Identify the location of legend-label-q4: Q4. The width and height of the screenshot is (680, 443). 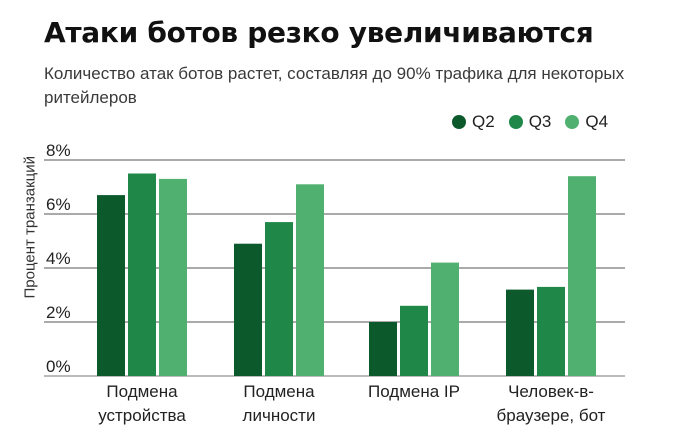
(597, 121).